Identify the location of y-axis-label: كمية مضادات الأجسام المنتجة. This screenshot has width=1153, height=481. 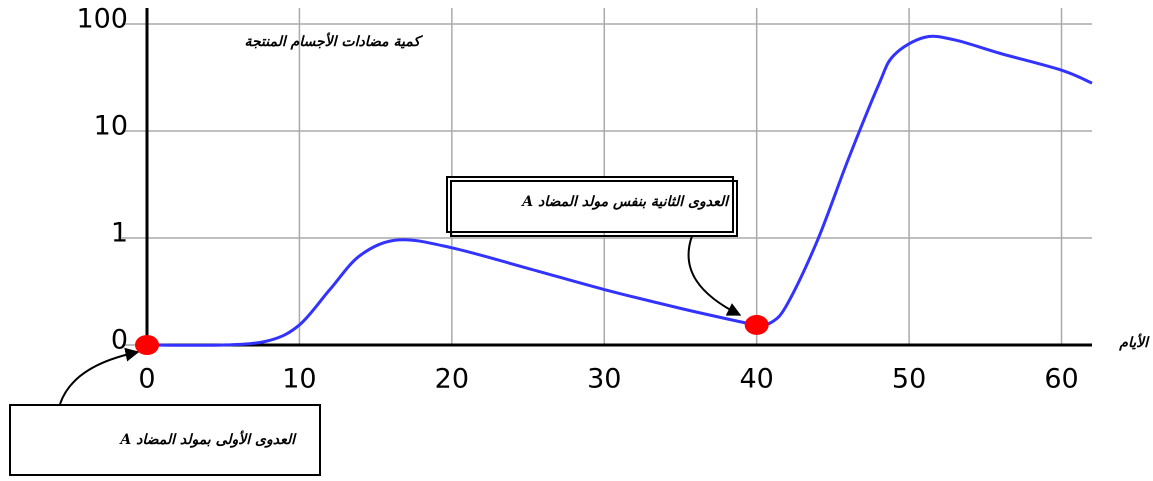
(333, 41).